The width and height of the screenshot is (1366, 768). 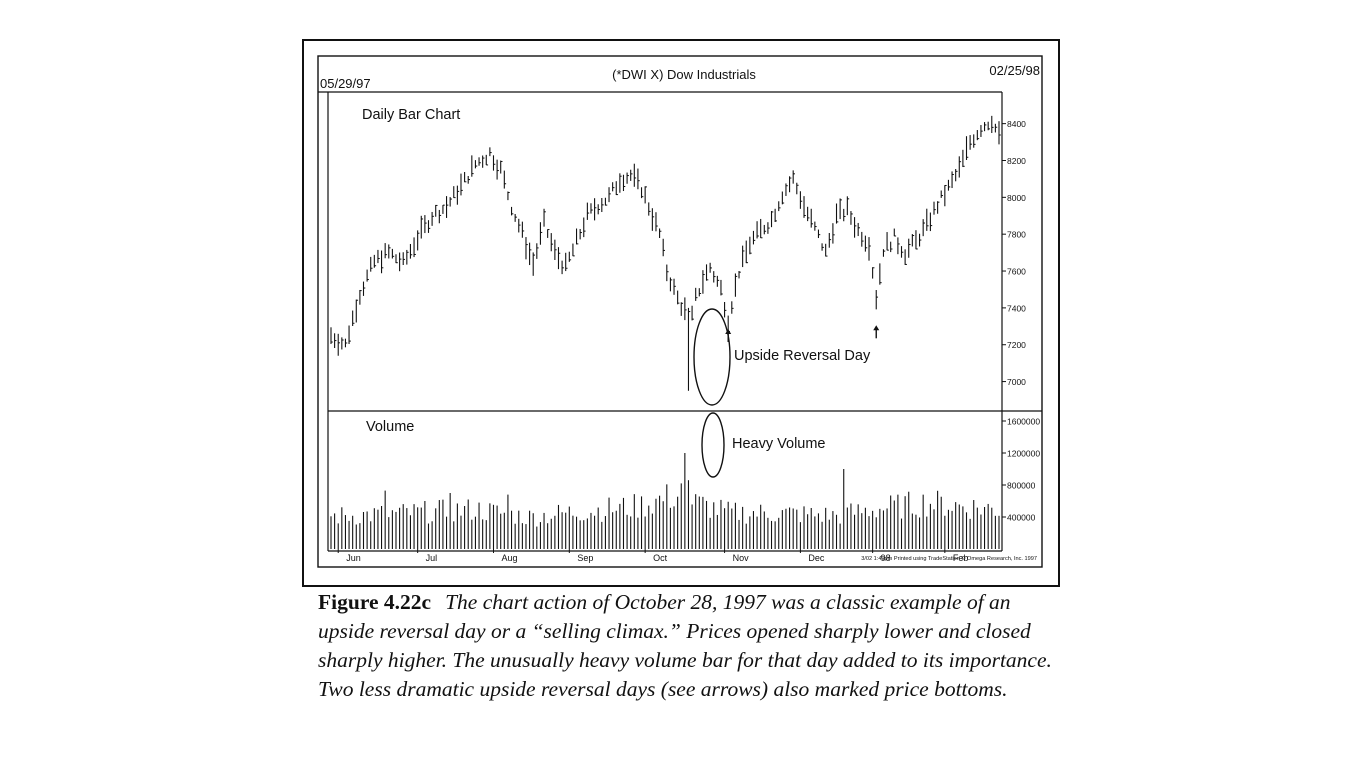 I want to click on month-label: Feb, so click(x=961, y=558).